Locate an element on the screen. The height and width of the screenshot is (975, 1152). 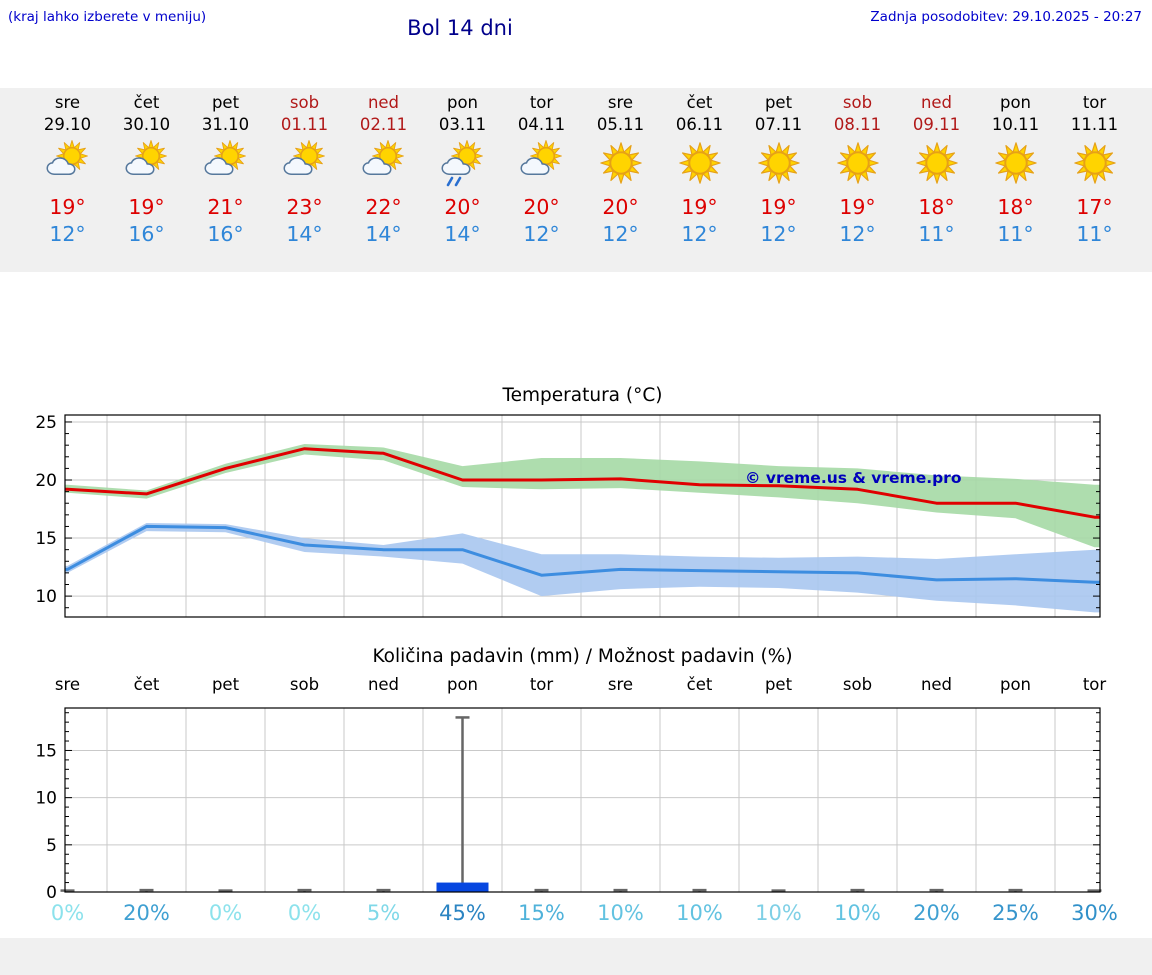
day-date: 05.11 is located at coordinates (620, 125).